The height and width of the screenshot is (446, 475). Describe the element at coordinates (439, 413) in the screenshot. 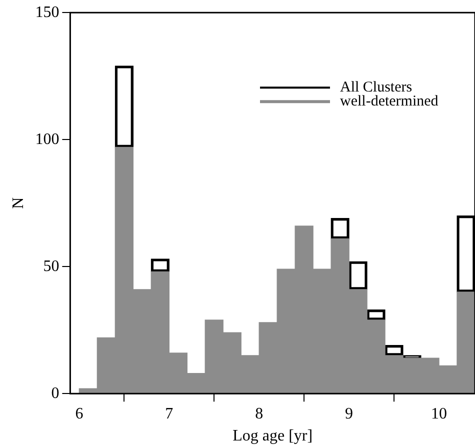

I see `x-tick-label: 10` at that location.